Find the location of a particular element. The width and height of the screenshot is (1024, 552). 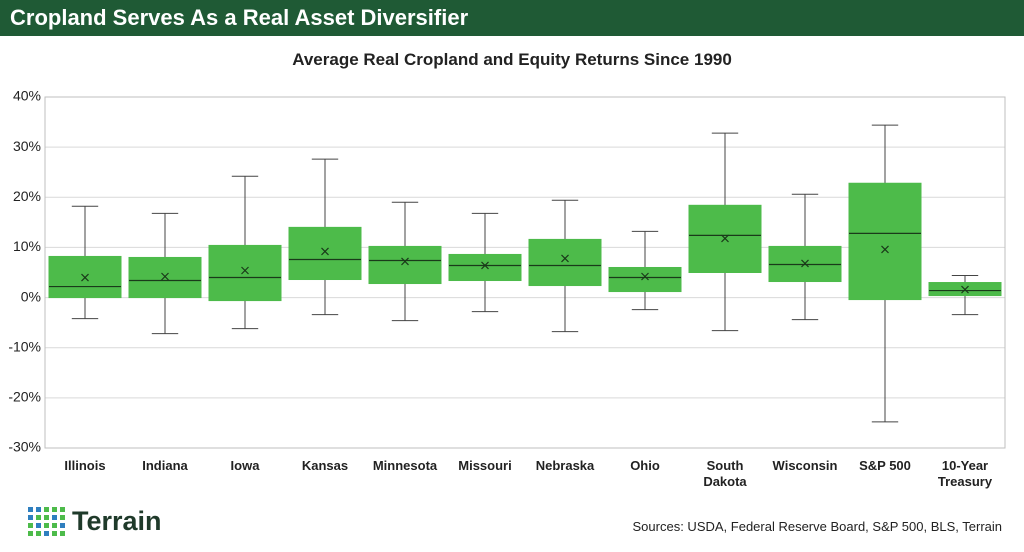

x-tick-label: Ohio is located at coordinates (645, 465).